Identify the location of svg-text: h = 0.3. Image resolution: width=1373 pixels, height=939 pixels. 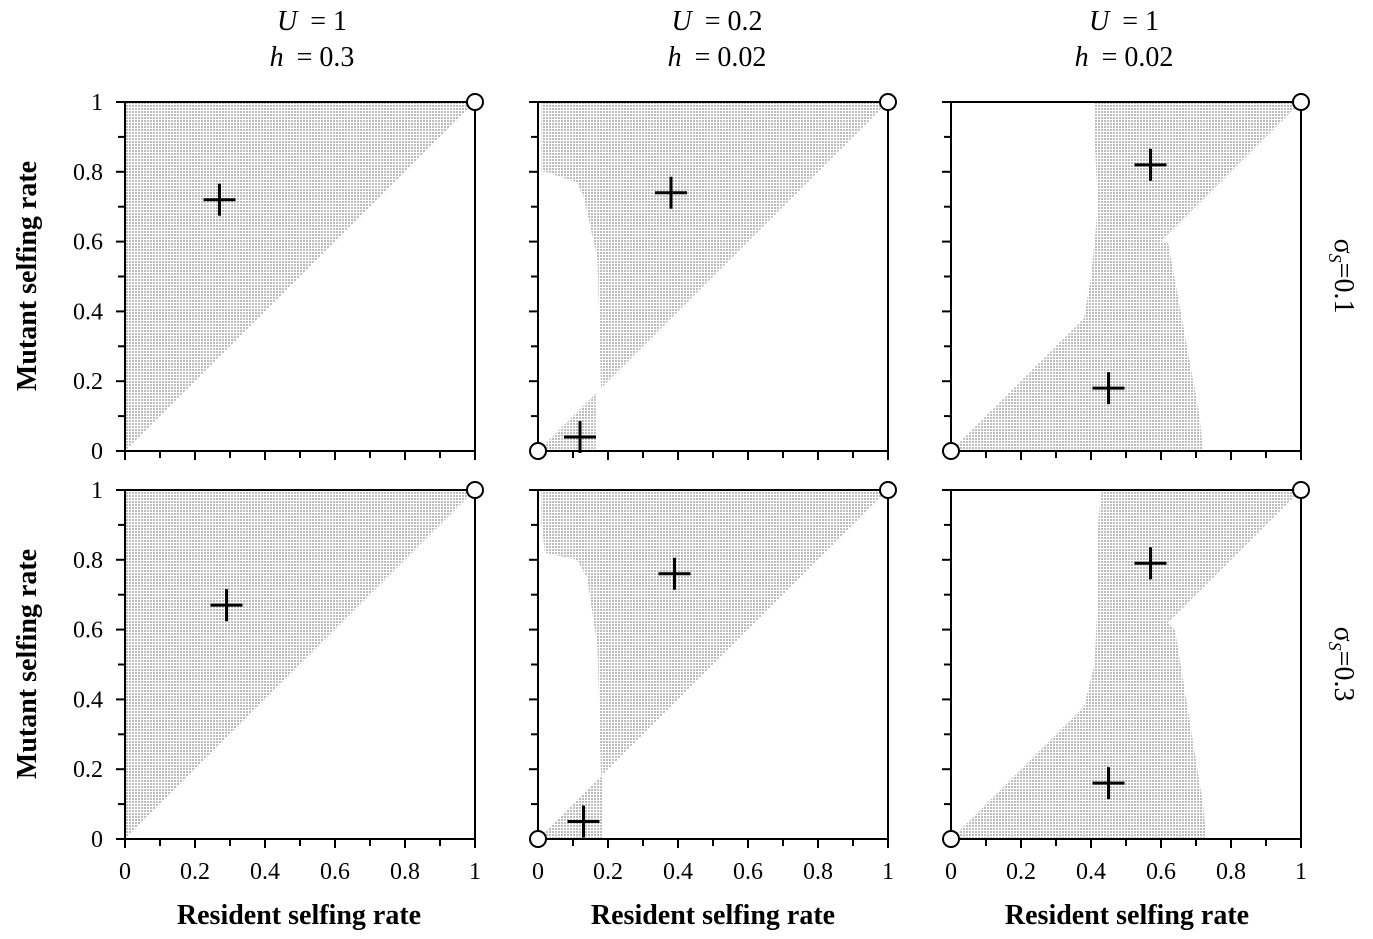
(312, 57).